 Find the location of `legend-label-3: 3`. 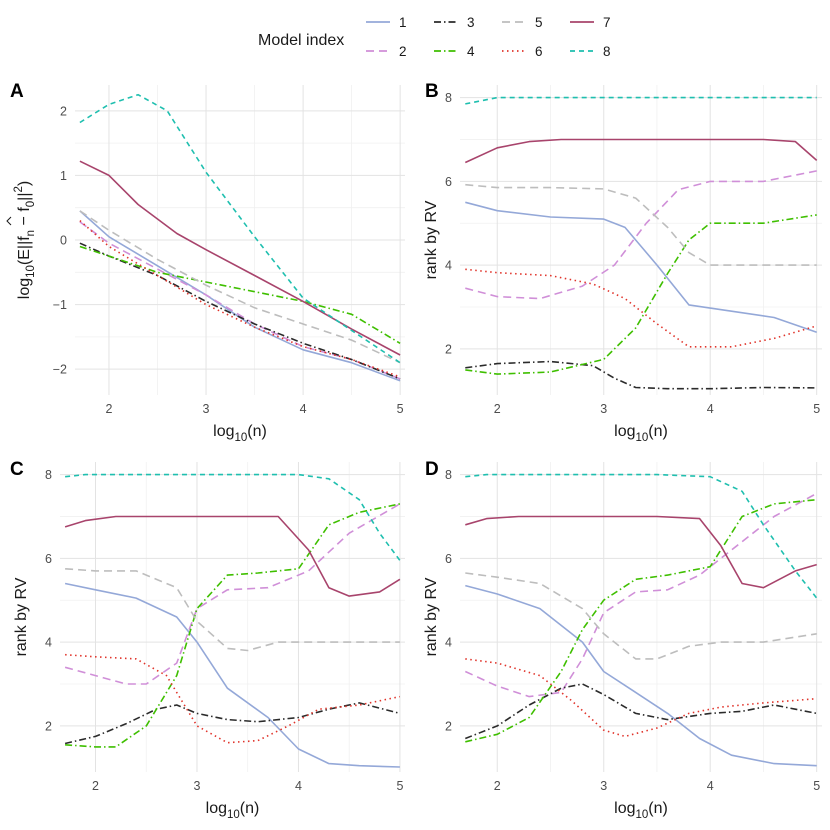

legend-label-3: 3 is located at coordinates (471, 22).